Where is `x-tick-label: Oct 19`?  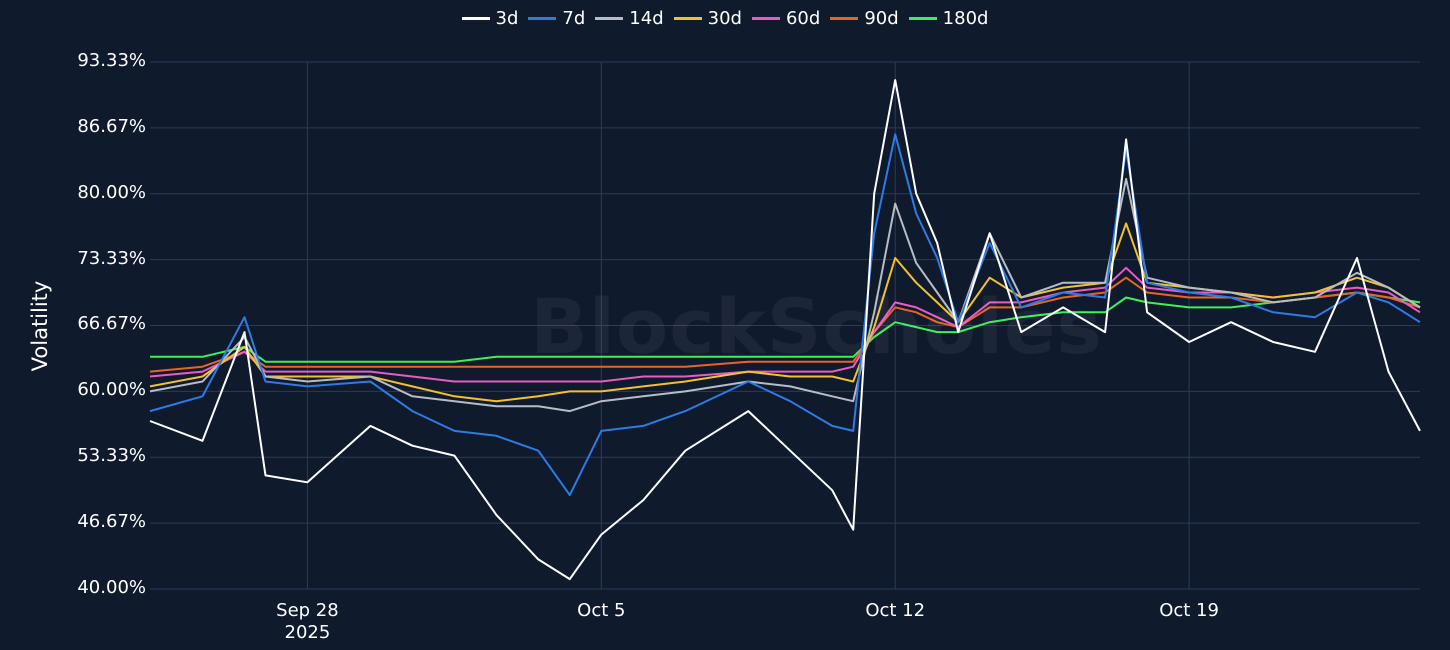 x-tick-label: Oct 19 is located at coordinates (1189, 611).